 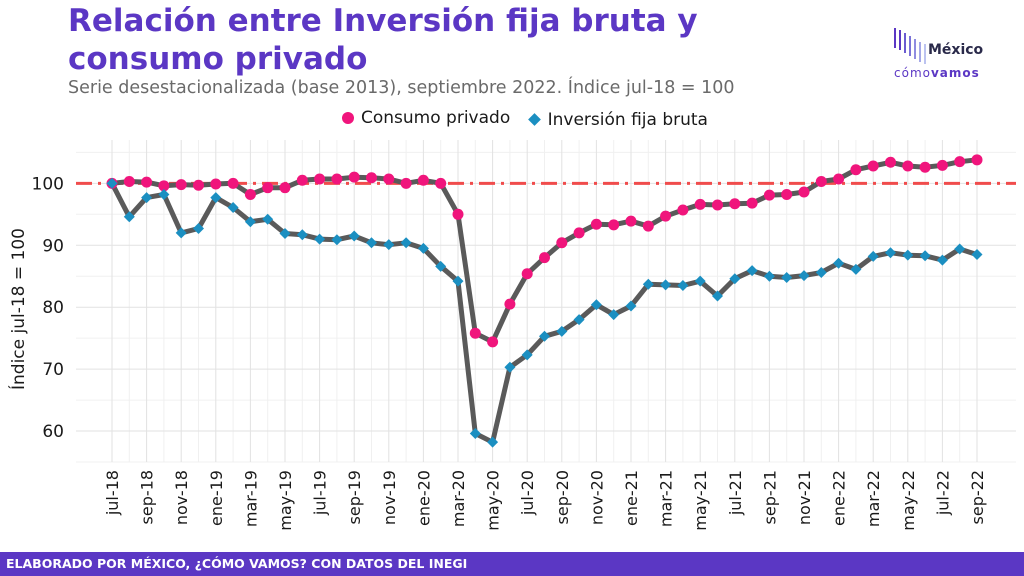 What do you see at coordinates (596, 497) in the screenshot?
I see `x-tick-label: nov-20` at bounding box center [596, 497].